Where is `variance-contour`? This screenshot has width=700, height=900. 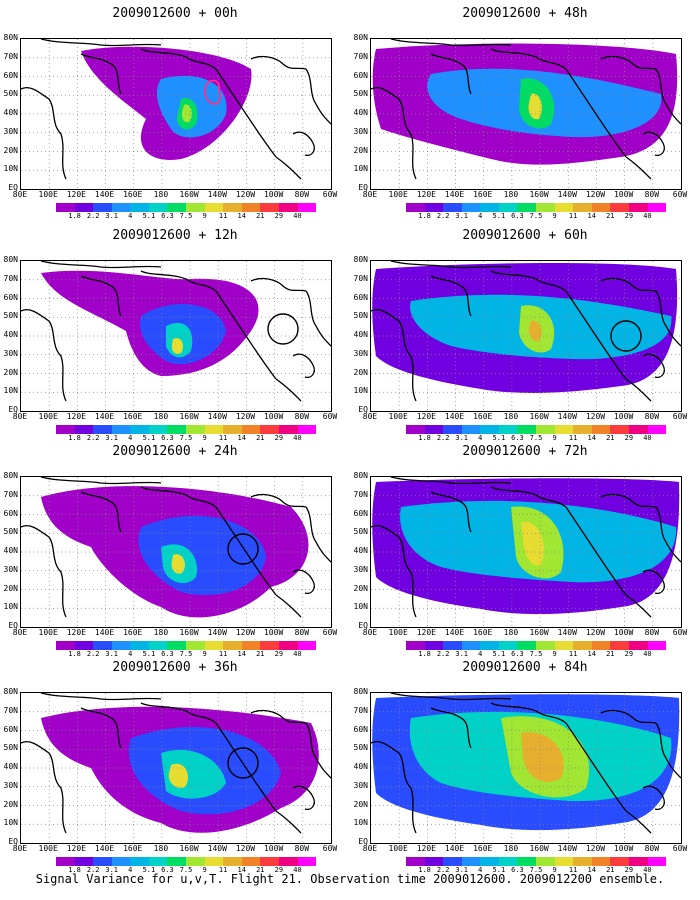
variance-contour is located at coordinates (542, 757).